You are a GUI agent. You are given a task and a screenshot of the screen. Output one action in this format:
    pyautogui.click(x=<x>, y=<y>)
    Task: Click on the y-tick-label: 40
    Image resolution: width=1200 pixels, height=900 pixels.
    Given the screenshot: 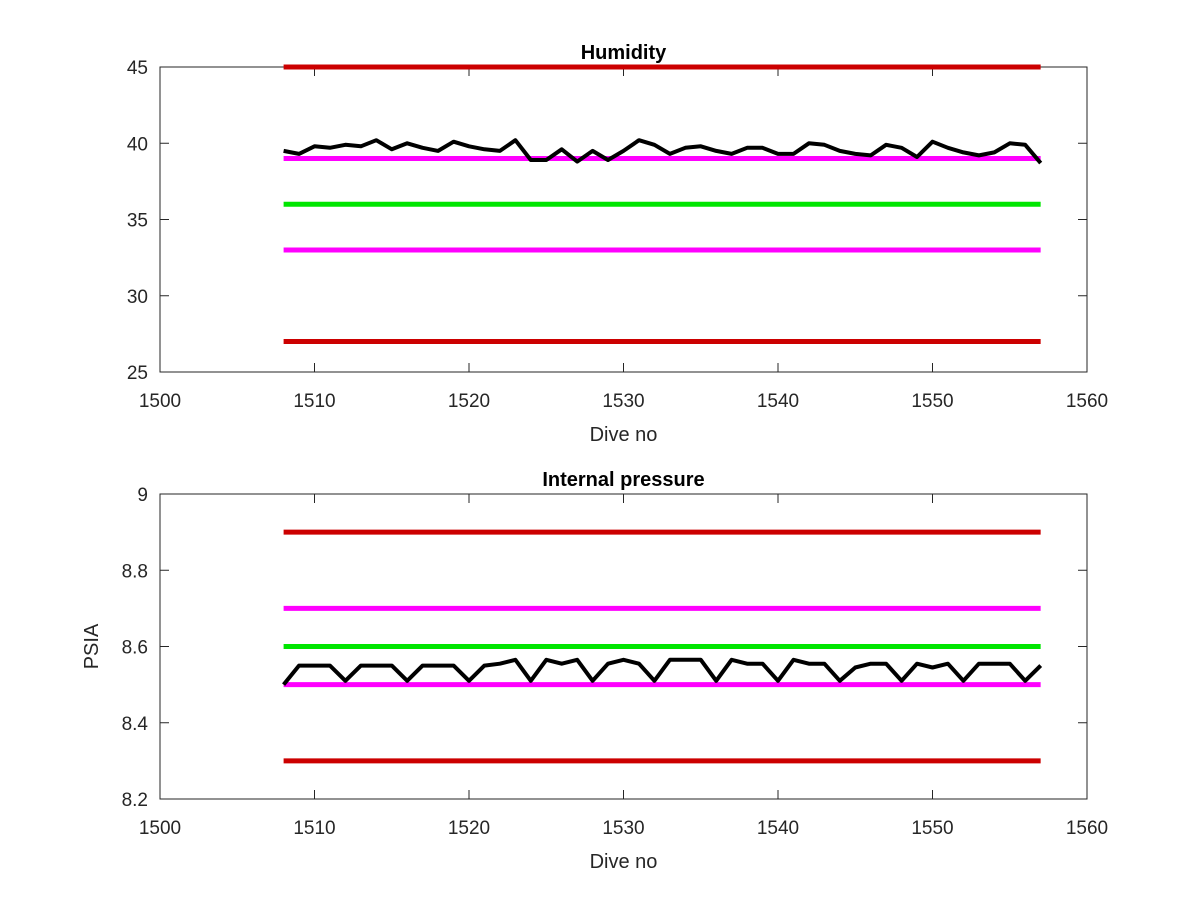 What is the action you would take?
    pyautogui.click(x=137, y=144)
    